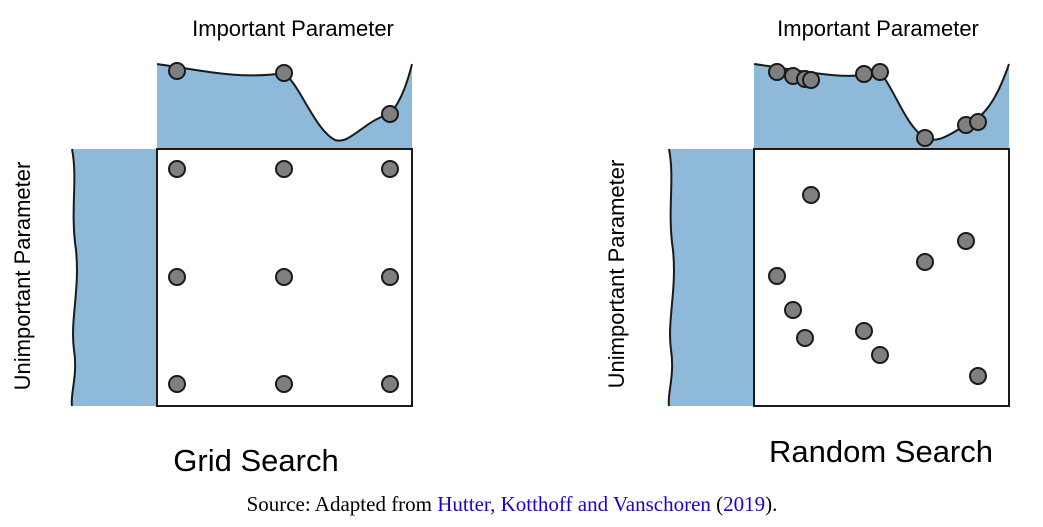  Describe the element at coordinates (293, 28) in the screenshot. I see `grid-top-label: Important Parameter` at that location.